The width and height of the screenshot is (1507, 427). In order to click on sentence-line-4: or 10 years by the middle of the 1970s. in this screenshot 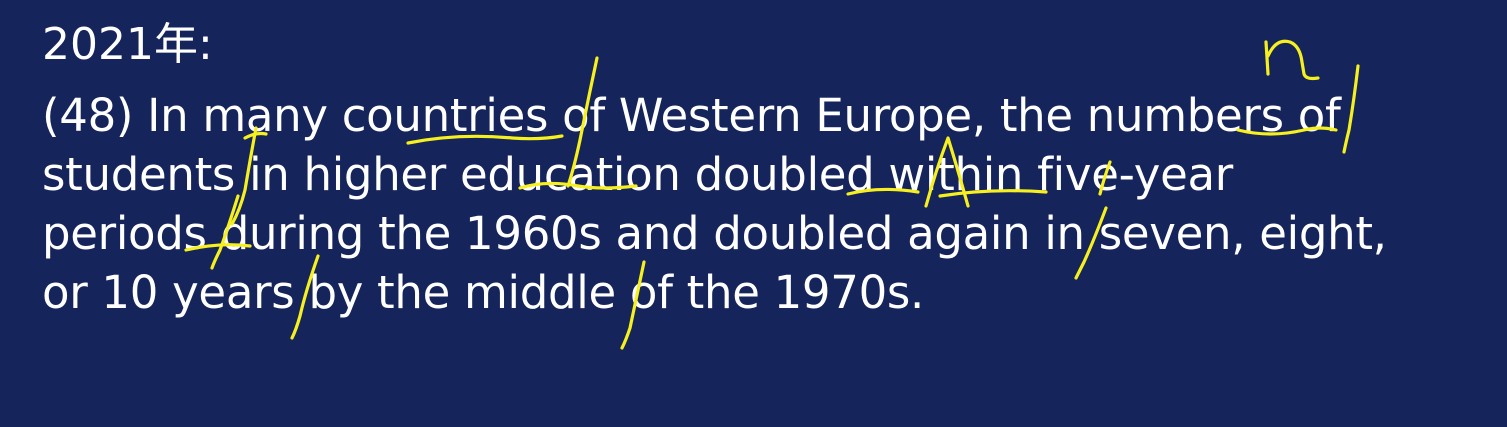, I will do `click(483, 292)`.